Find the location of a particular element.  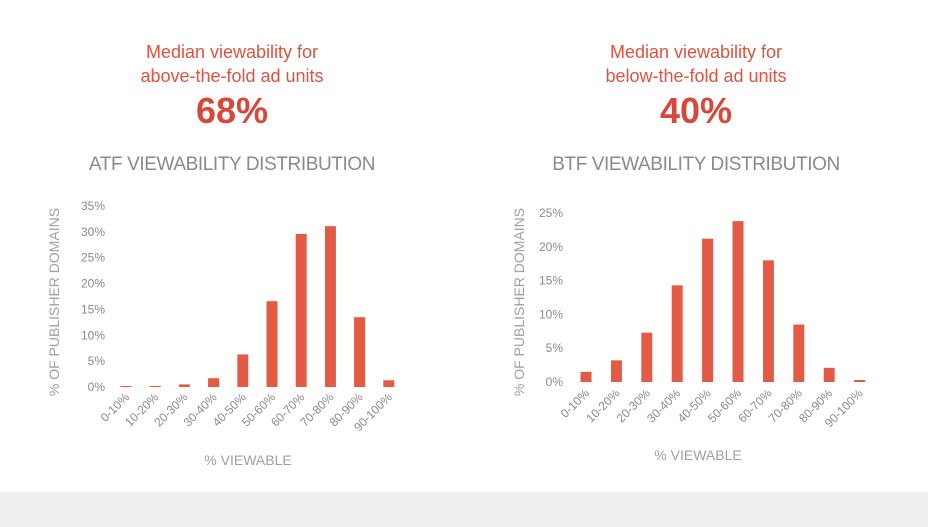

btf-ytick-label: 15% is located at coordinates (551, 281).